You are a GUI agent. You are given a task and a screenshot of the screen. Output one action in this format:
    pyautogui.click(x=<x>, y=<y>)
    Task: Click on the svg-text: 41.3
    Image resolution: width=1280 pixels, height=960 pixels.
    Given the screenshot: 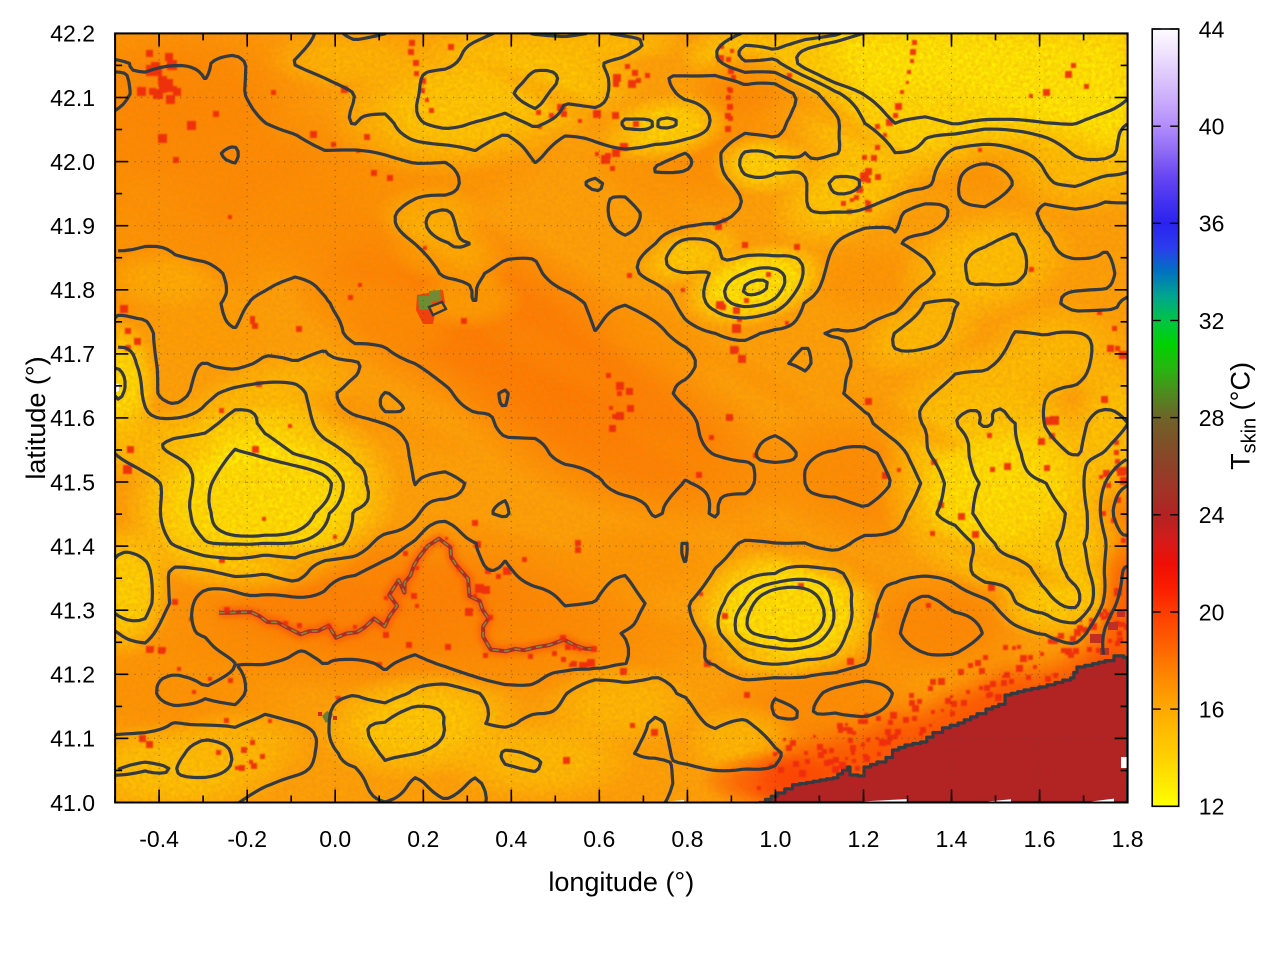 What is the action you would take?
    pyautogui.click(x=72, y=611)
    